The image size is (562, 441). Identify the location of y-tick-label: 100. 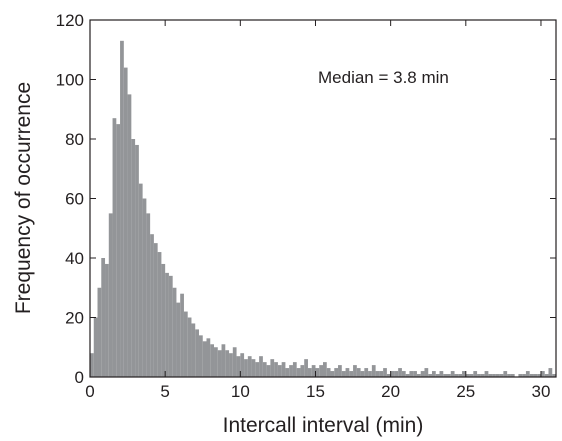
(70, 80).